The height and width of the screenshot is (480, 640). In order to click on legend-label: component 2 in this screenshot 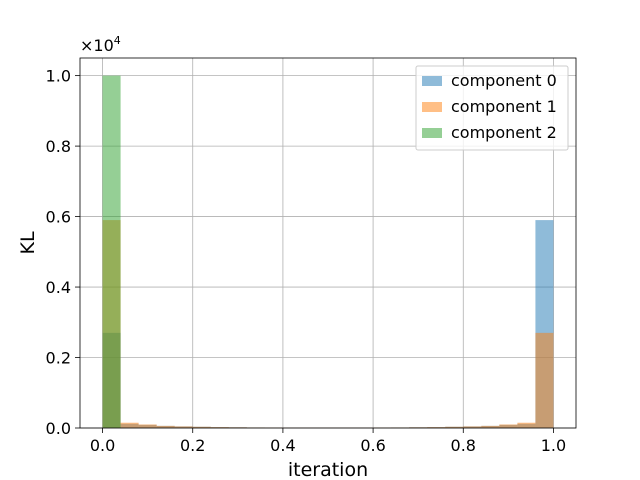, I will do `click(504, 132)`.